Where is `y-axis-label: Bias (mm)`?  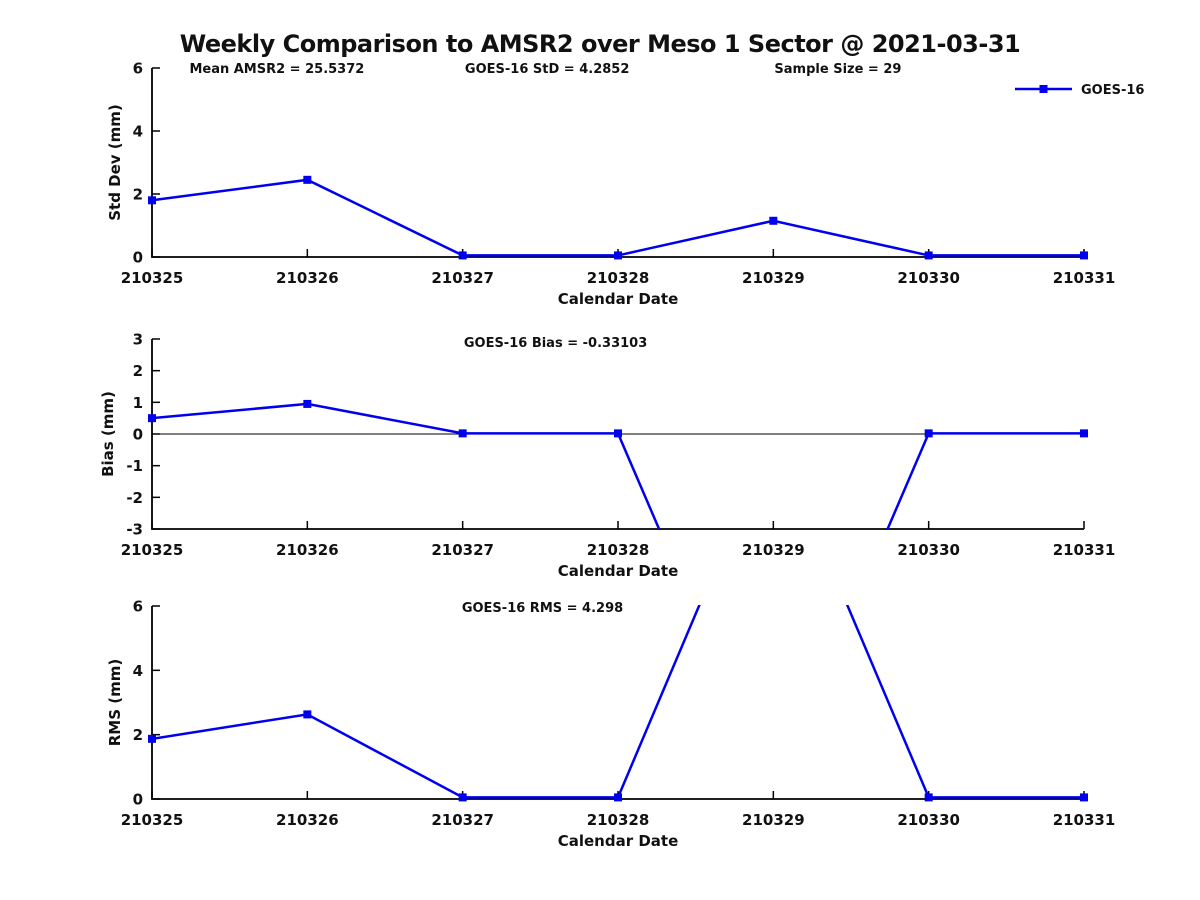
y-axis-label: Bias (mm) is located at coordinates (108, 434).